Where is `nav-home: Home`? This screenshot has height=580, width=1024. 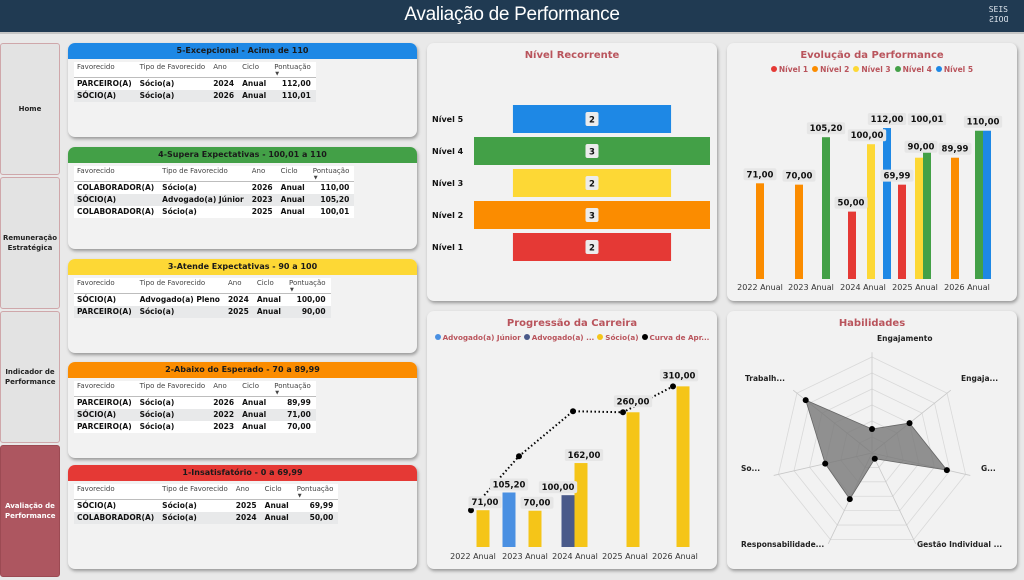
nav-home: Home is located at coordinates (30, 109).